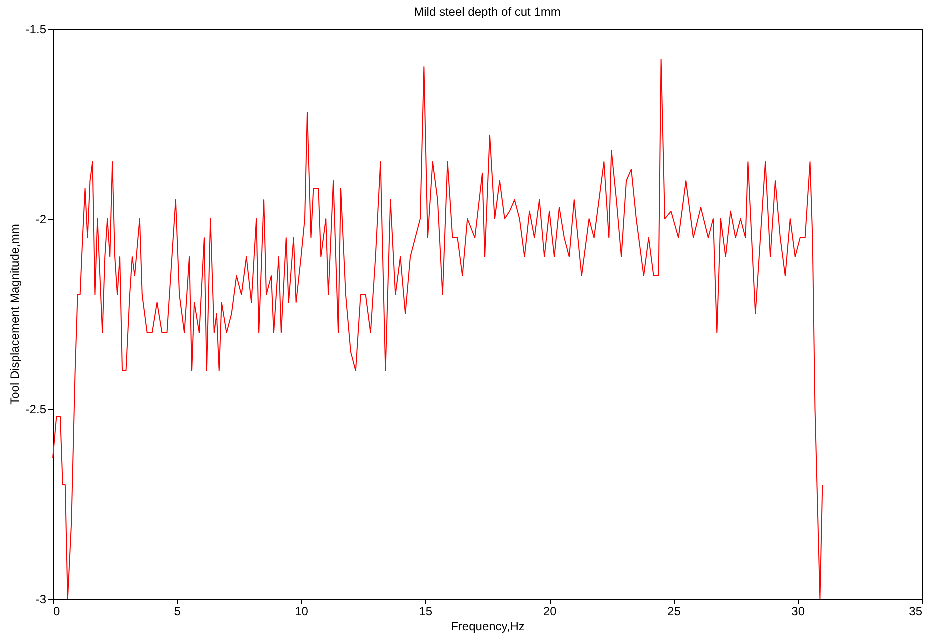 This screenshot has width=937, height=638. I want to click on chart-title: Mild steel depth of cut 1mm, so click(487, 12).